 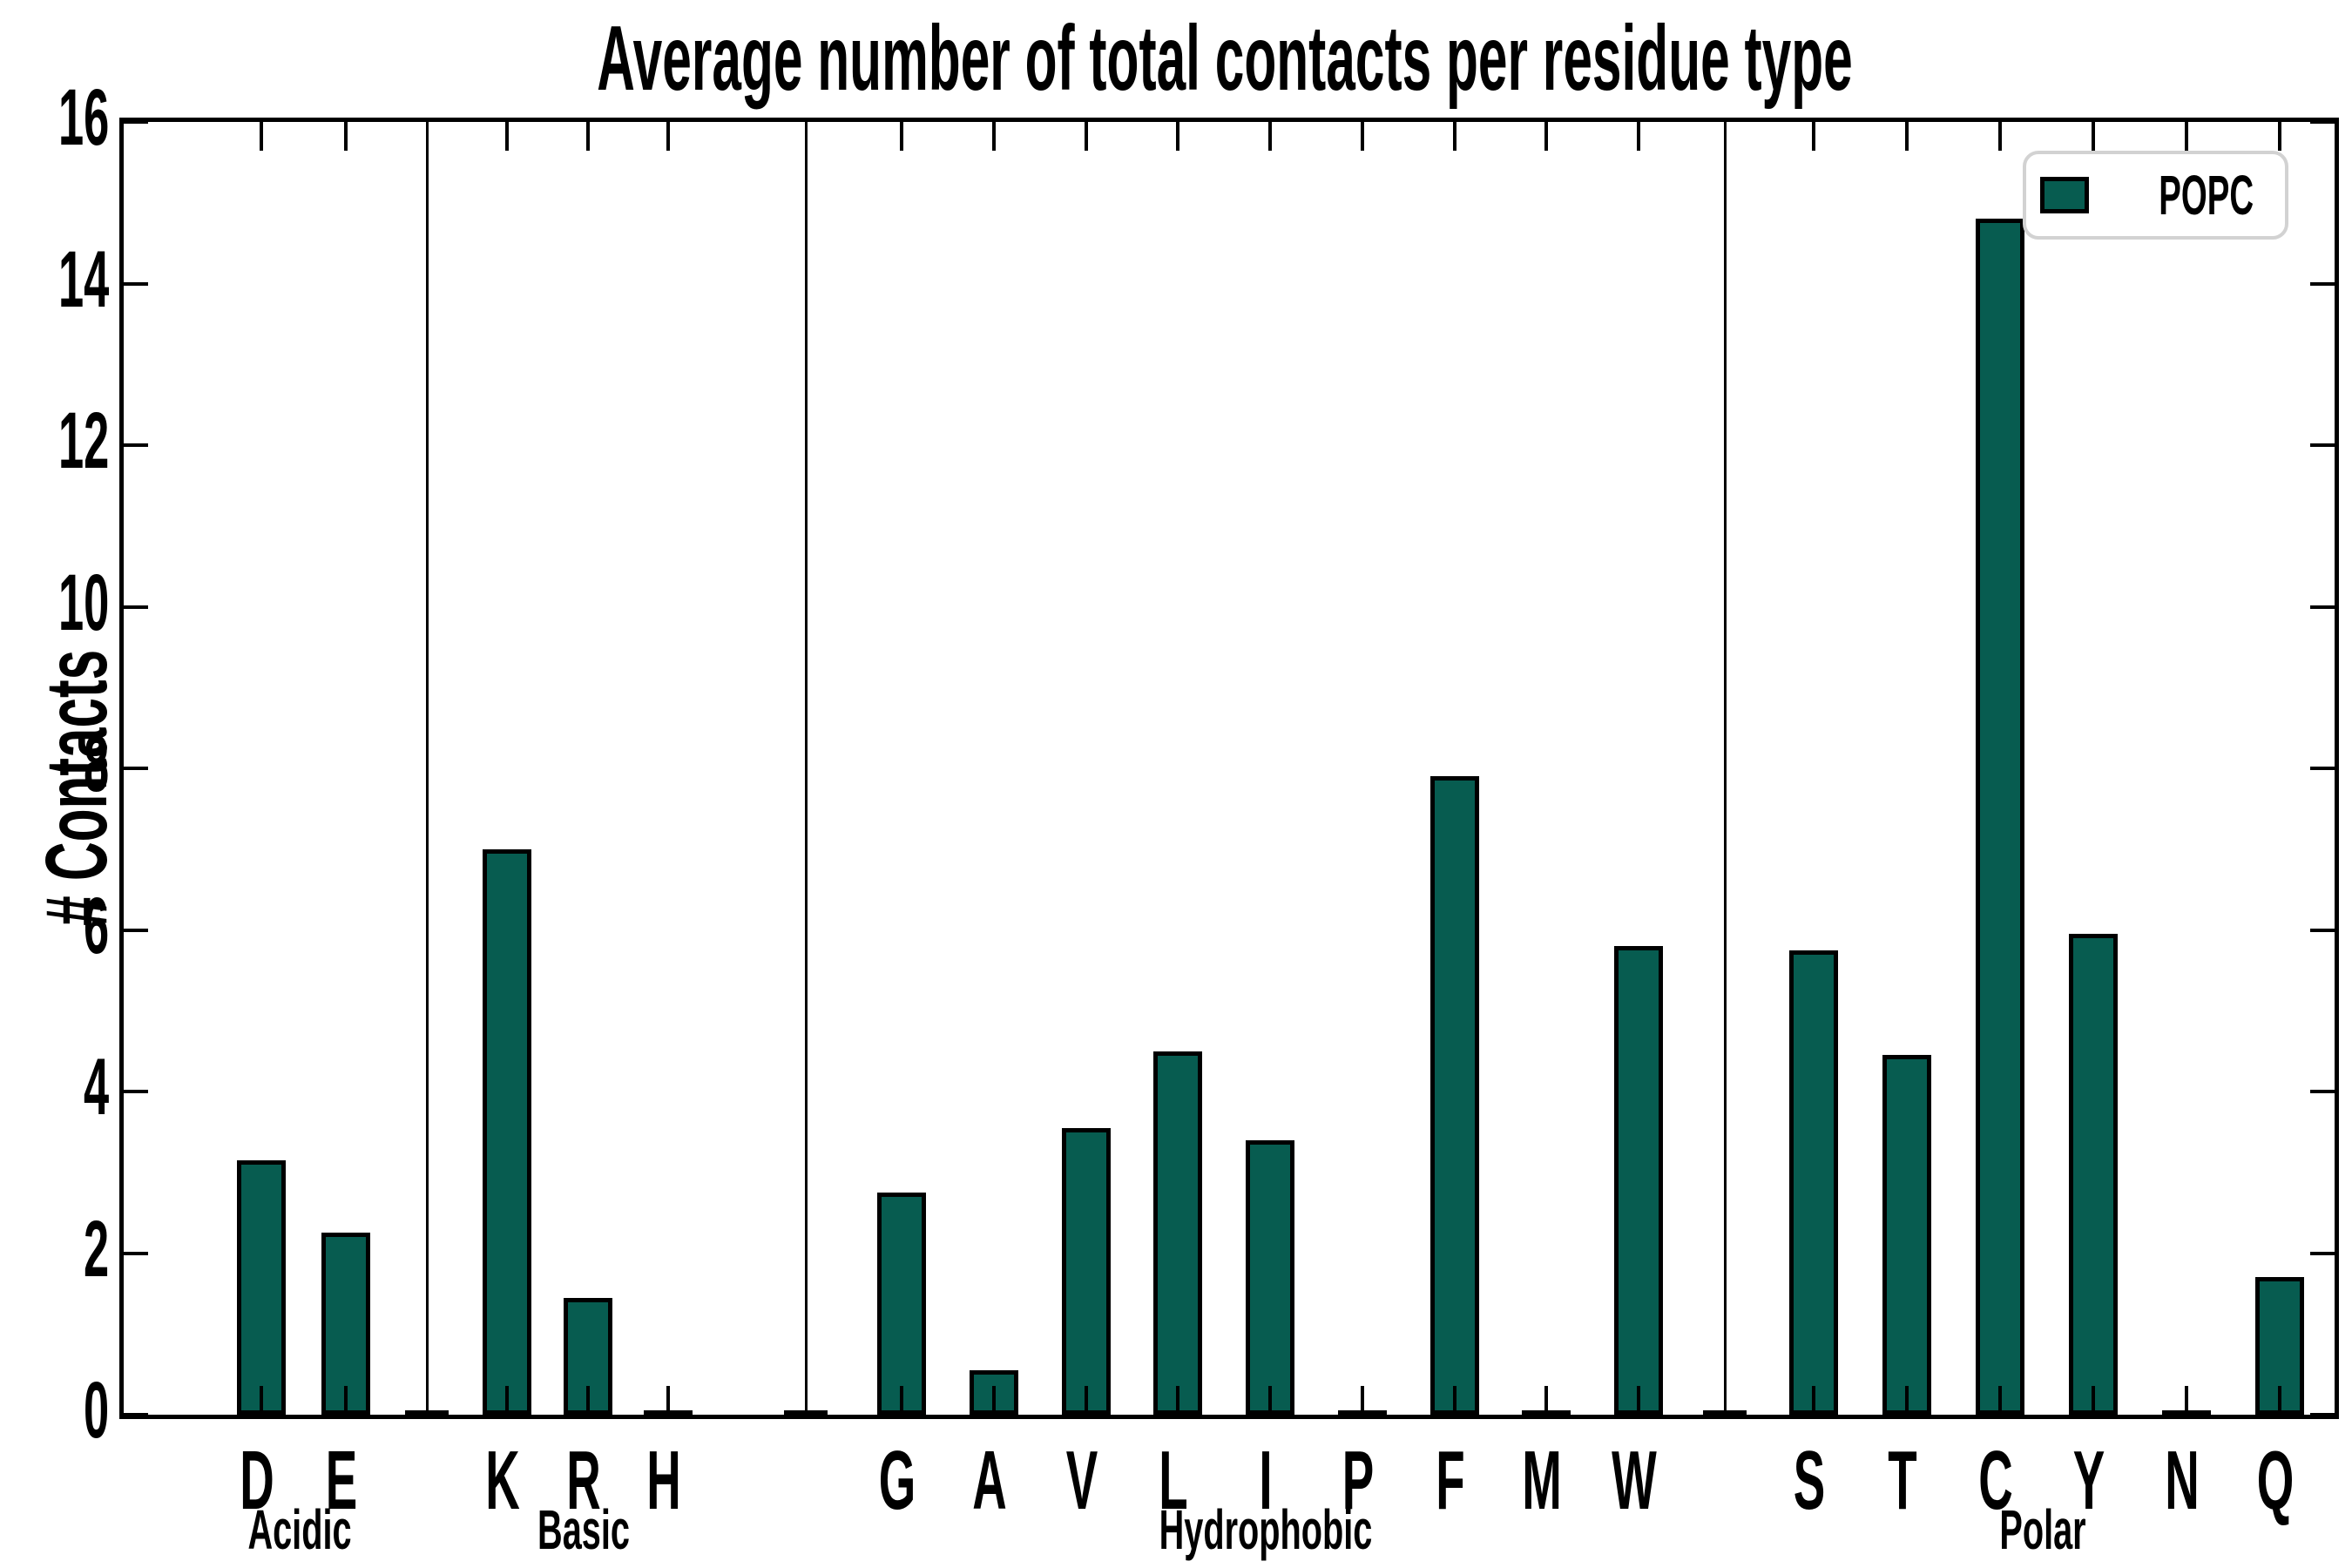 I want to click on x-tick-top-A, so click(x=994, y=136).